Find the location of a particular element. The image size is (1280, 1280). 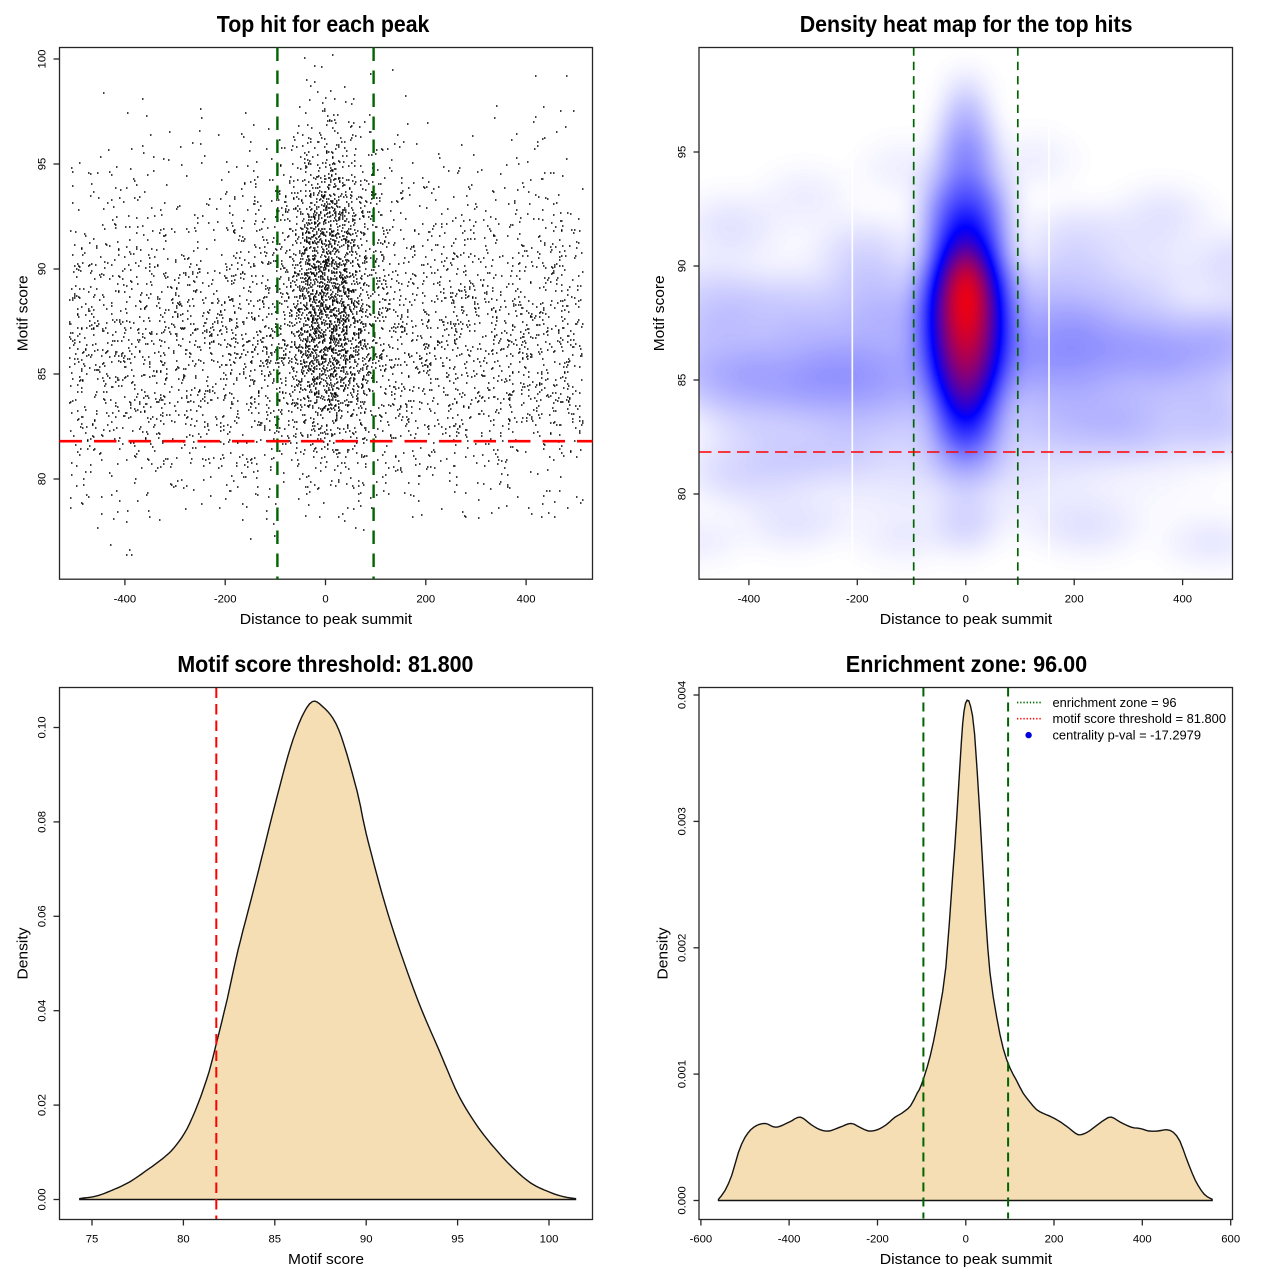

svg-text: 0.10 is located at coordinates (43, 728).